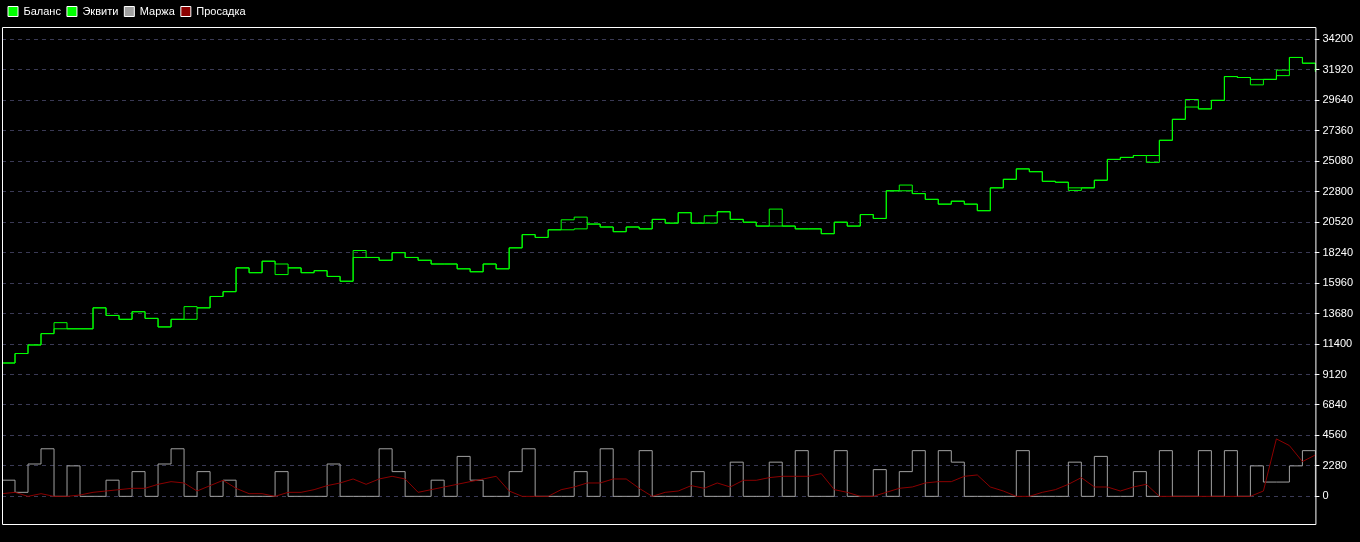  I want to click on y-tick-label: 6840, so click(1334, 403).